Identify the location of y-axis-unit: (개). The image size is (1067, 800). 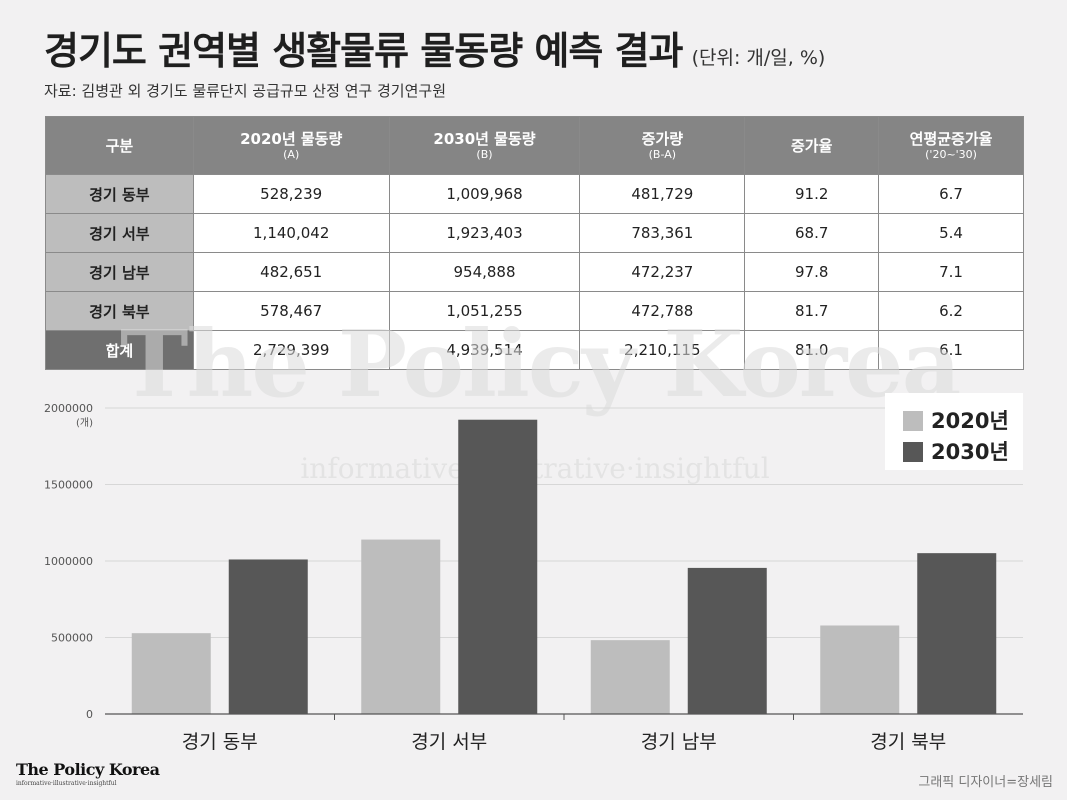
(84, 423).